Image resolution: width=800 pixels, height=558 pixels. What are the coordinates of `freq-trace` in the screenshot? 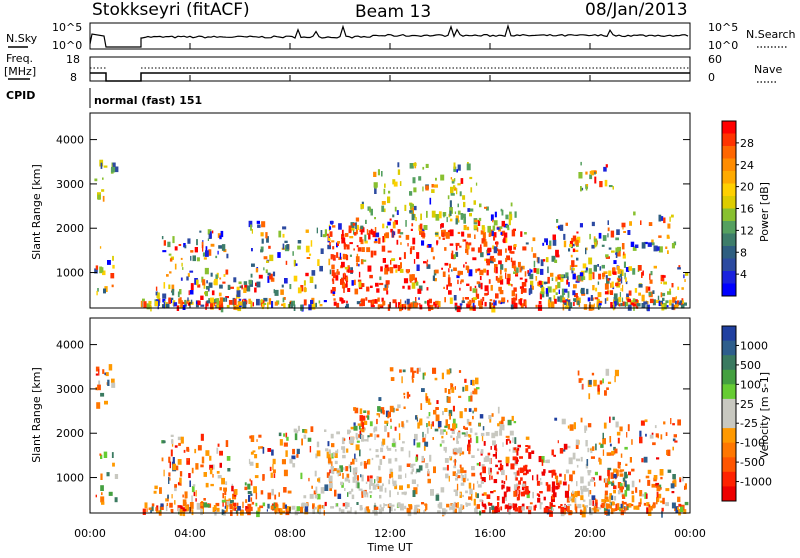 It's located at (390, 77).